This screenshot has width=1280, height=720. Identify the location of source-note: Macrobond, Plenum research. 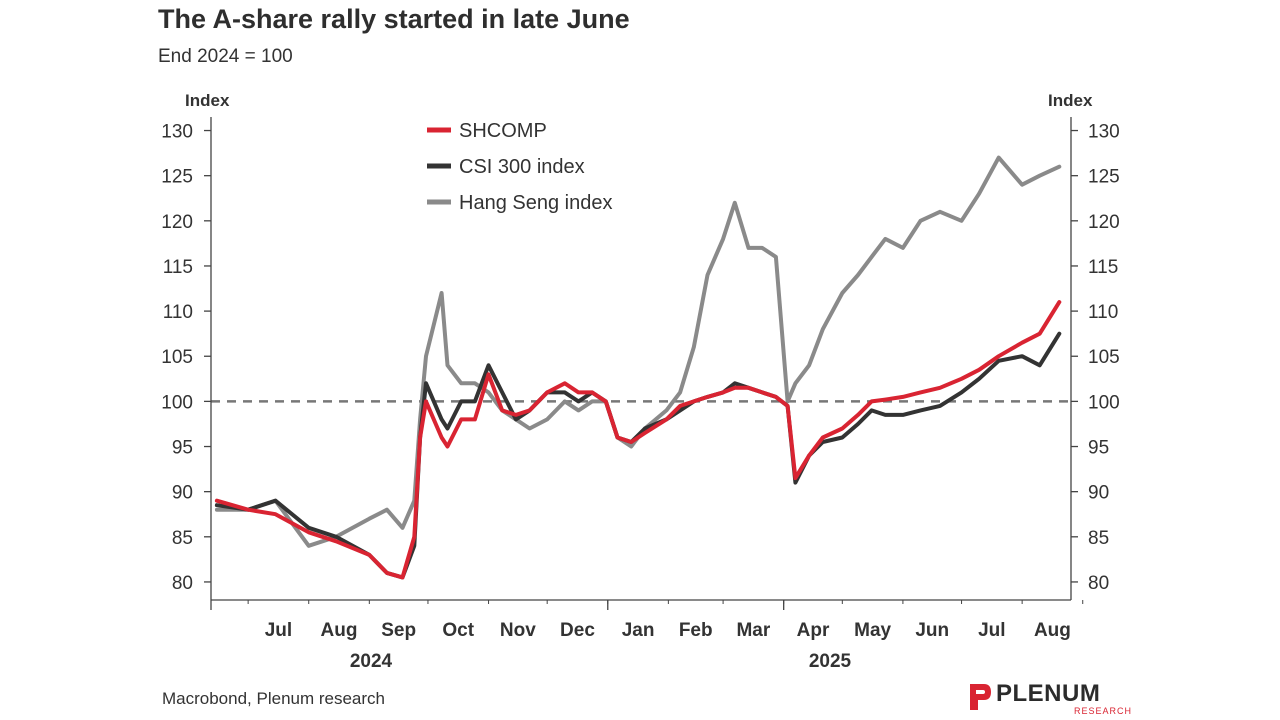
(274, 698).